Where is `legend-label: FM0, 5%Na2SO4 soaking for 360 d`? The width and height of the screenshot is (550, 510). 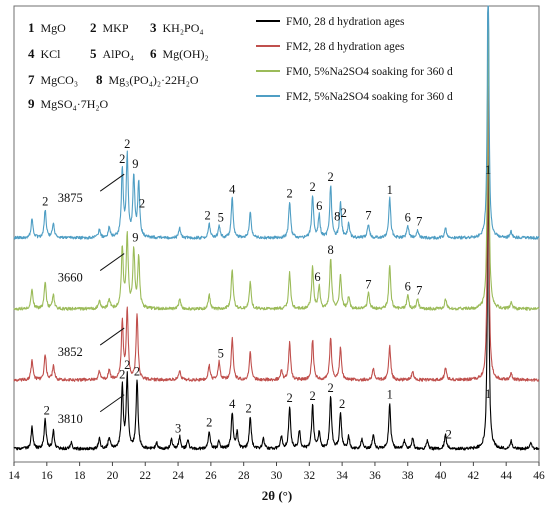 legend-label: FM0, 5%Na2SO4 soaking for 360 d is located at coordinates (369, 72).